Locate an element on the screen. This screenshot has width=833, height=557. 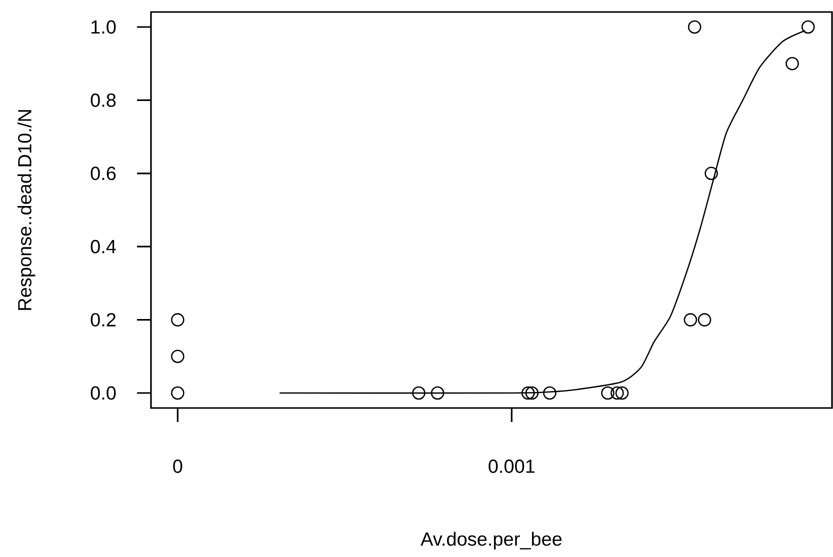
x-tick-label: 0.001 is located at coordinates (511, 466).